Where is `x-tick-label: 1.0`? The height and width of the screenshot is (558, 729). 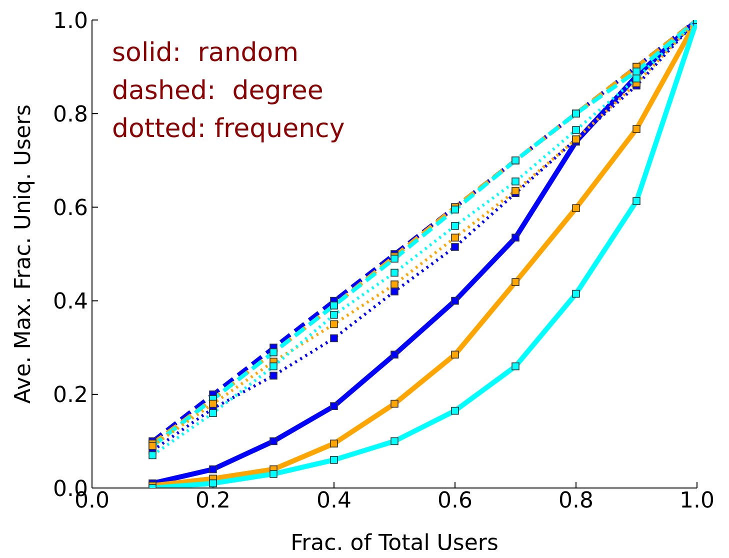
x-tick-label: 1.0 is located at coordinates (697, 501).